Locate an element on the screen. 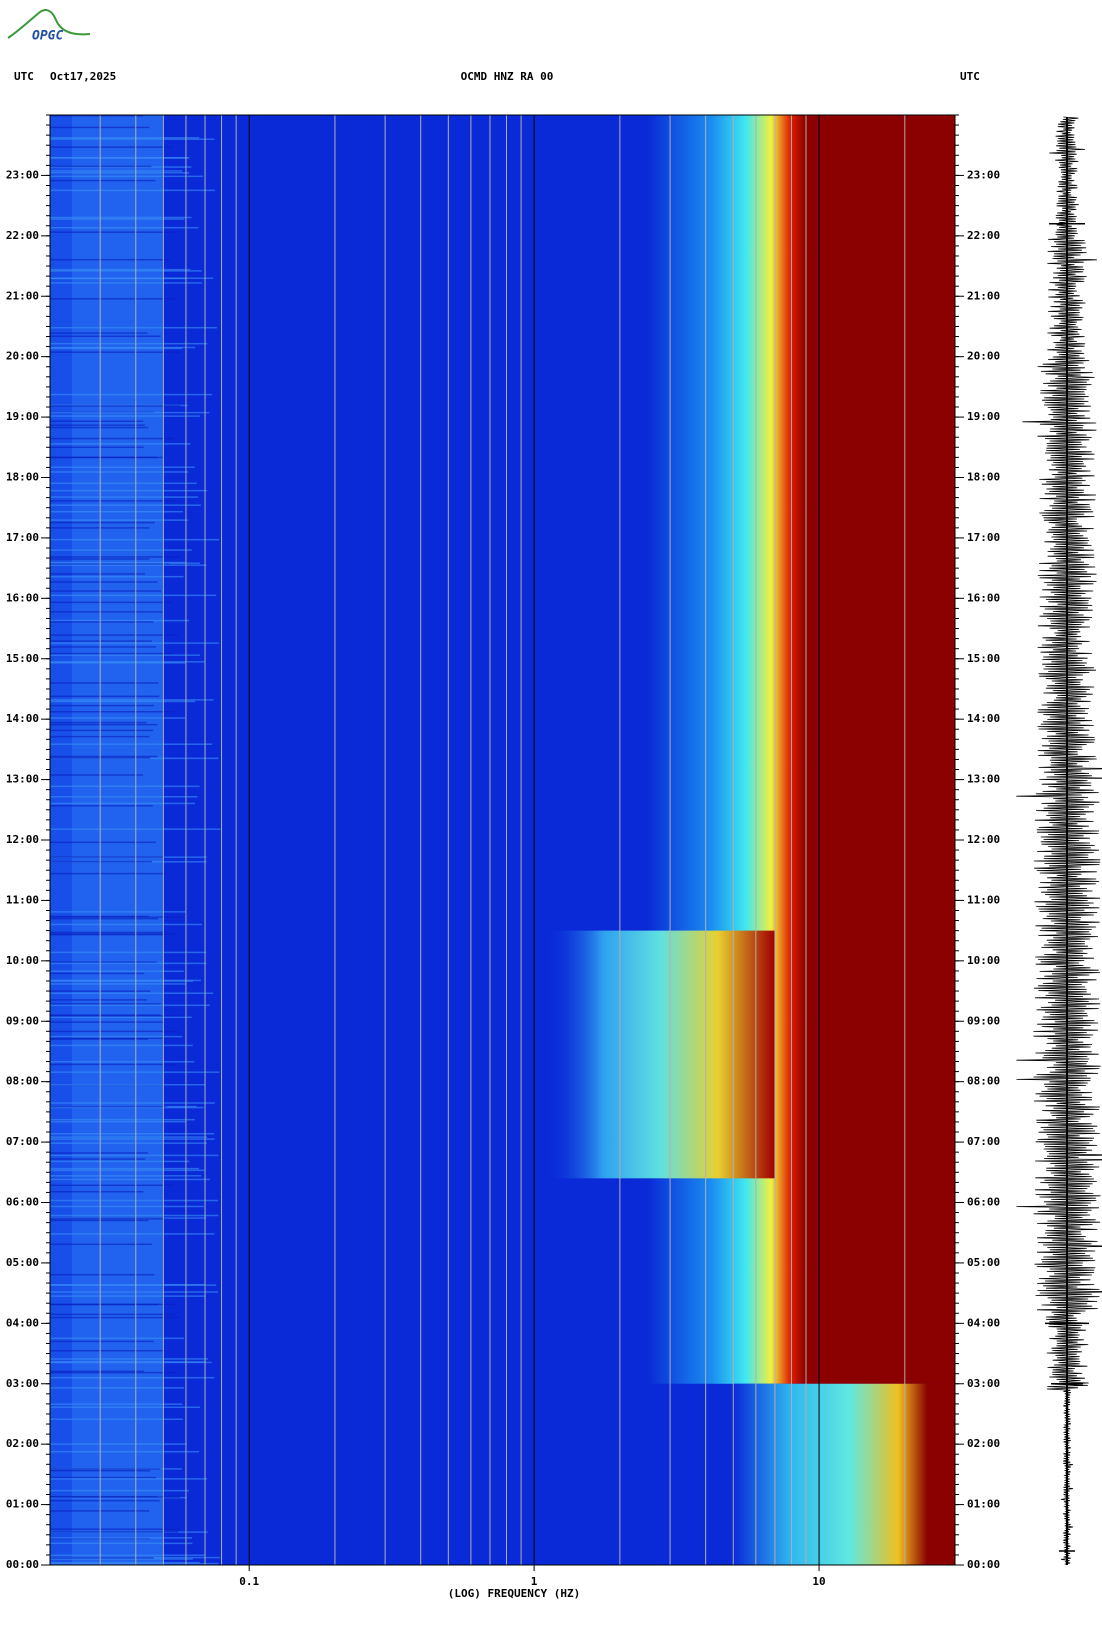 The image size is (1102, 1634). event-band is located at coordinates (660, 1054).